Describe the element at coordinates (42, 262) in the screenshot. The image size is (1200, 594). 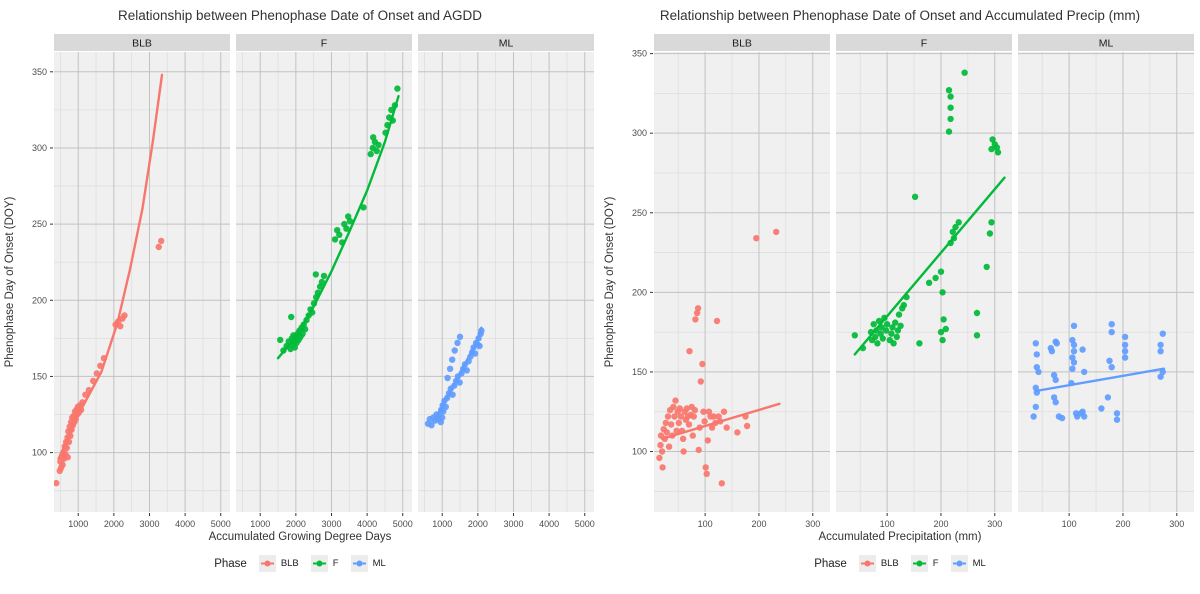
I see `y-axis: 100 150 200 250 300 350` at that location.